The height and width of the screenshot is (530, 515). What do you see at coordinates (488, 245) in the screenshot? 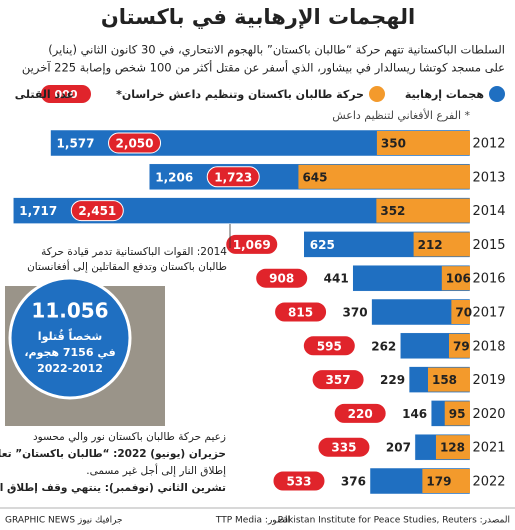
I see `y-tick-label: 2015` at bounding box center [488, 245].